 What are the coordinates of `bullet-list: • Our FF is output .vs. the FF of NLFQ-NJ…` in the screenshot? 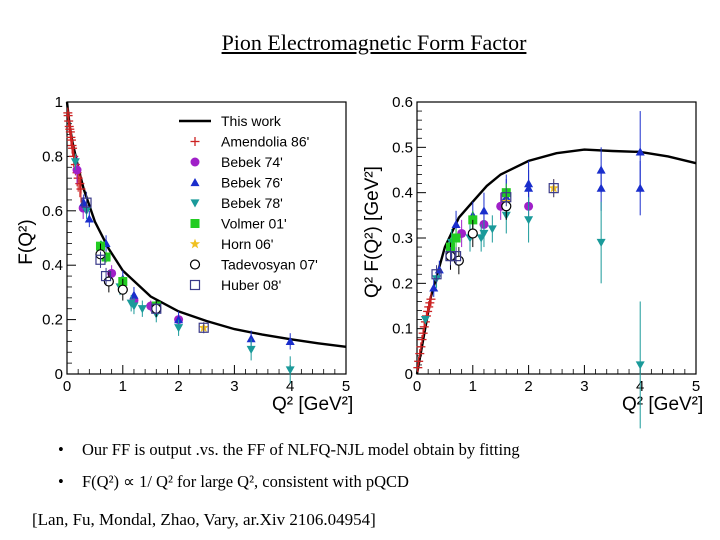 It's located at (289, 472).